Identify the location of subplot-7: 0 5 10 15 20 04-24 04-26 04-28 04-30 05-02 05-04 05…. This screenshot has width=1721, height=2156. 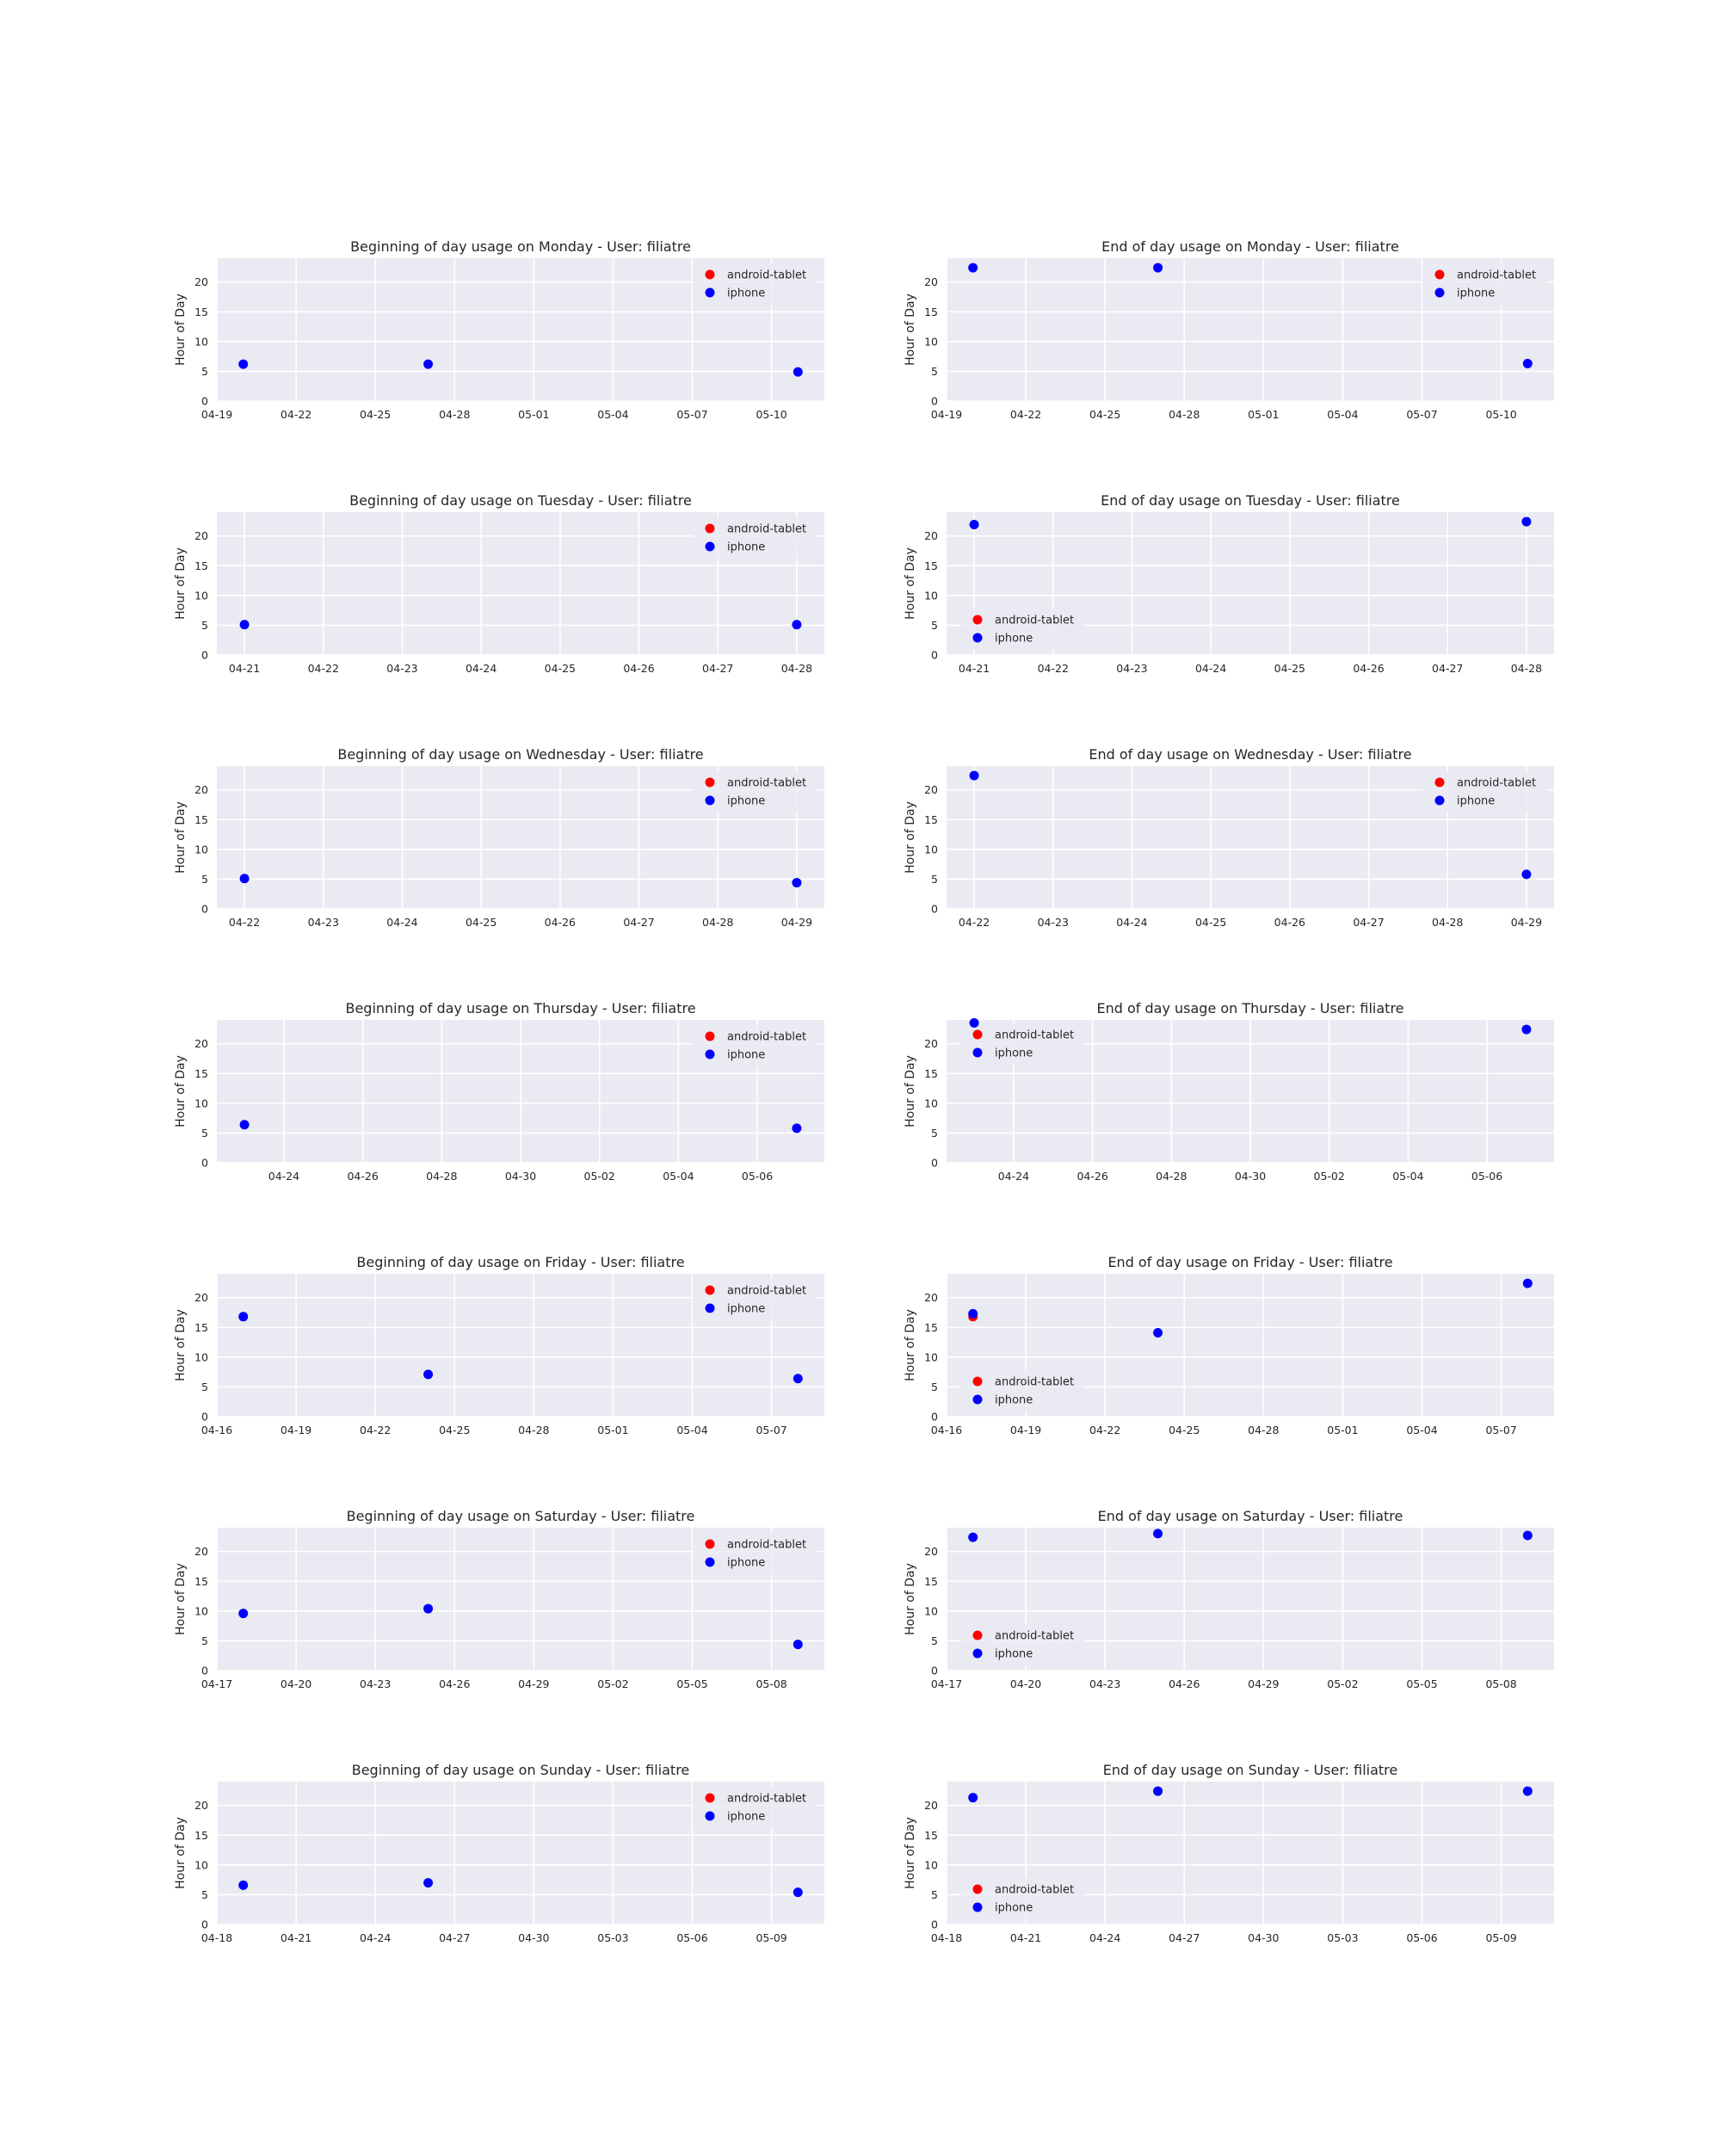
(499, 1091).